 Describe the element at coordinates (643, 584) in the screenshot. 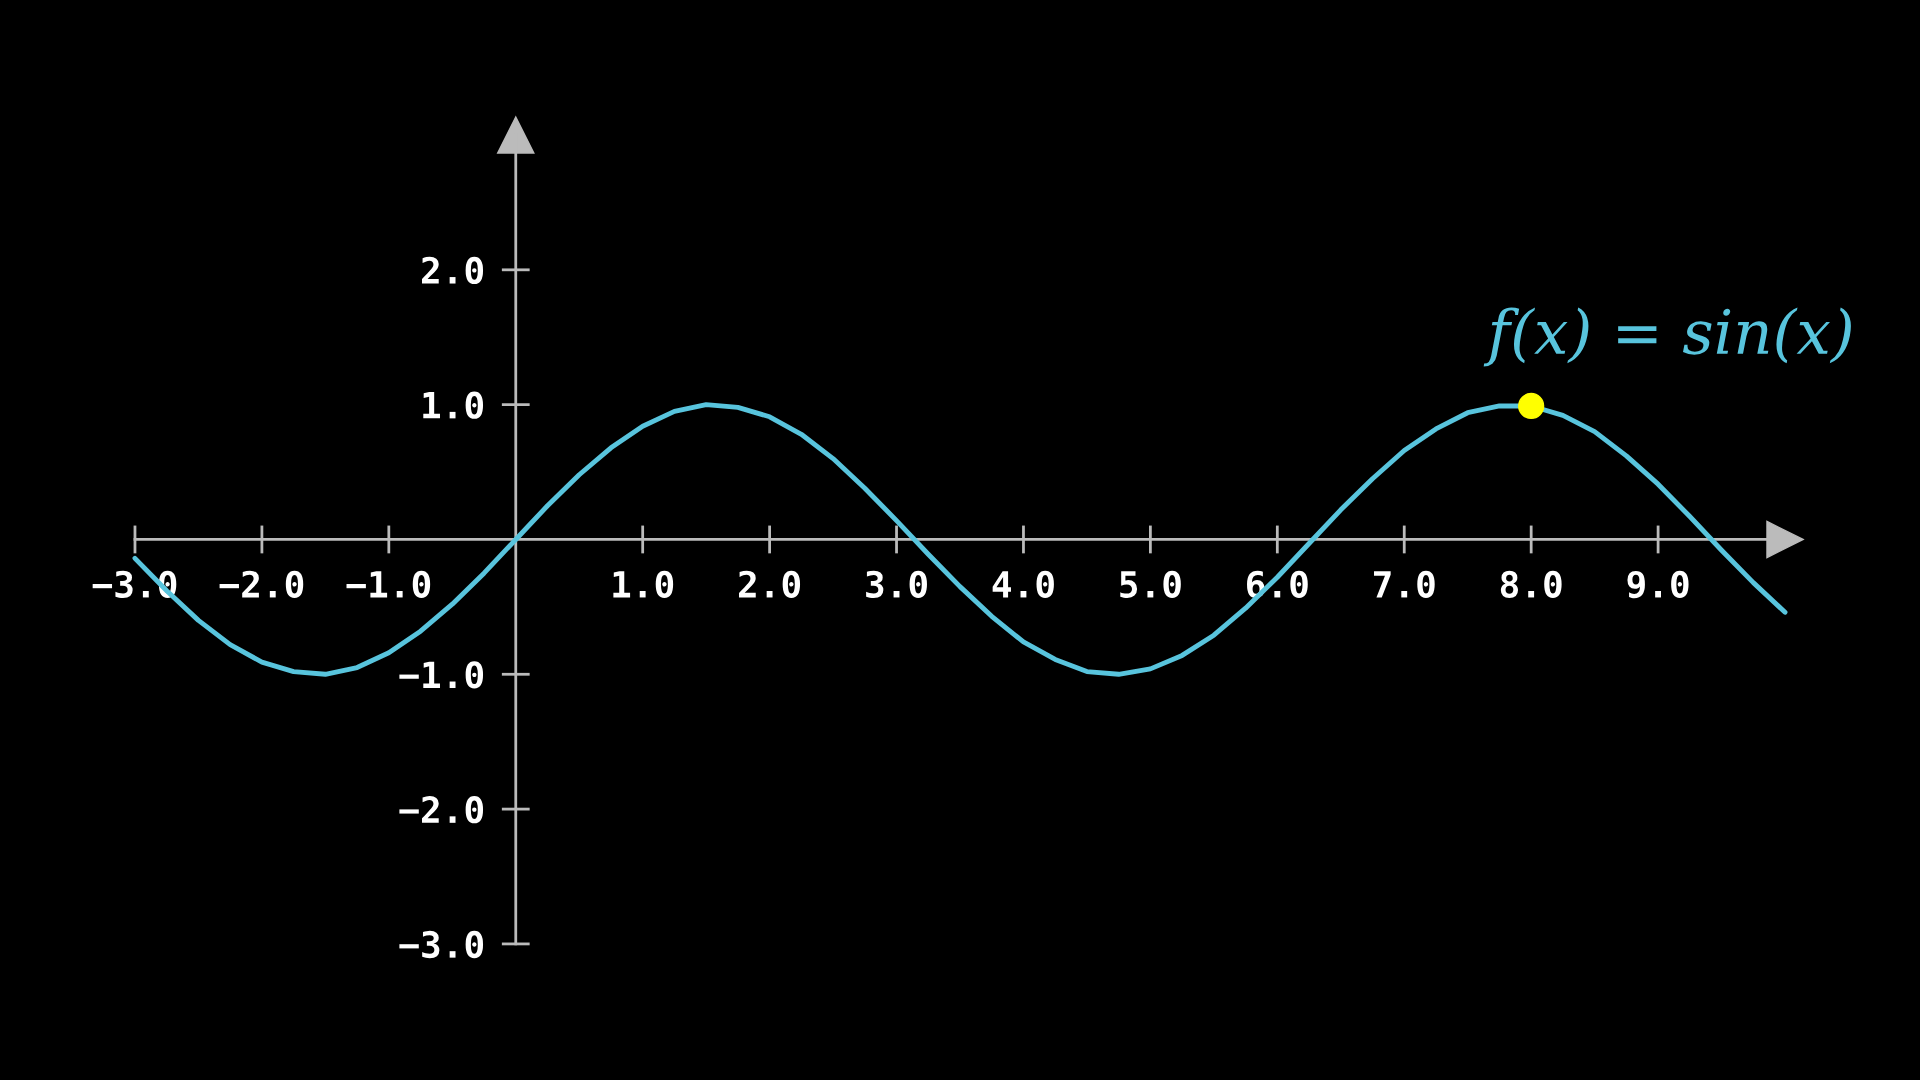

I see `x-tick-label: 1.0` at that location.